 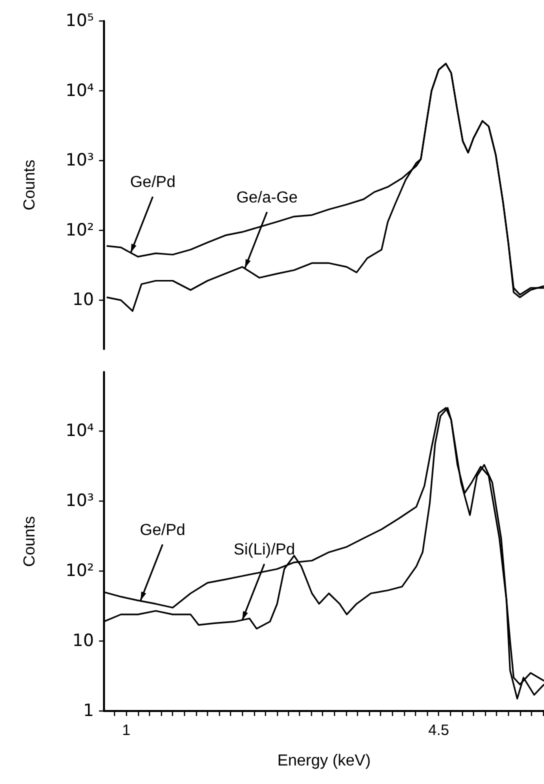 I want to click on x-axis-title: Energy (keV), so click(x=324, y=761).